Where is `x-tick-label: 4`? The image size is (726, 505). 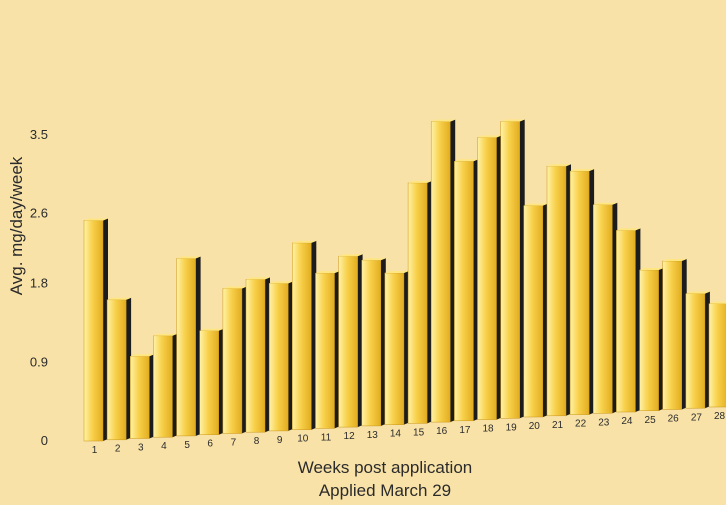
x-tick-label: 4 is located at coordinates (164, 446).